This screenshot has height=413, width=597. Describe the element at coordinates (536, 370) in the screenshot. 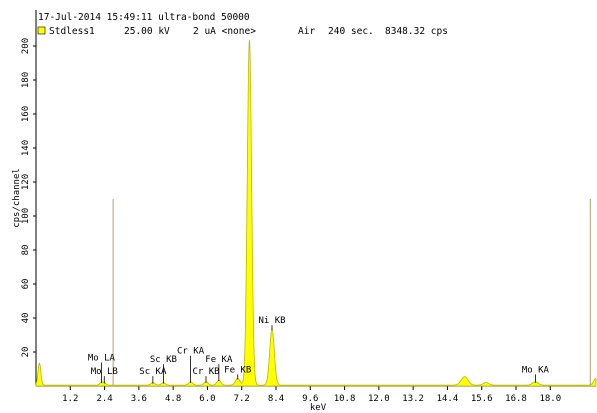

I see `annotation-label: Mo KA` at that location.